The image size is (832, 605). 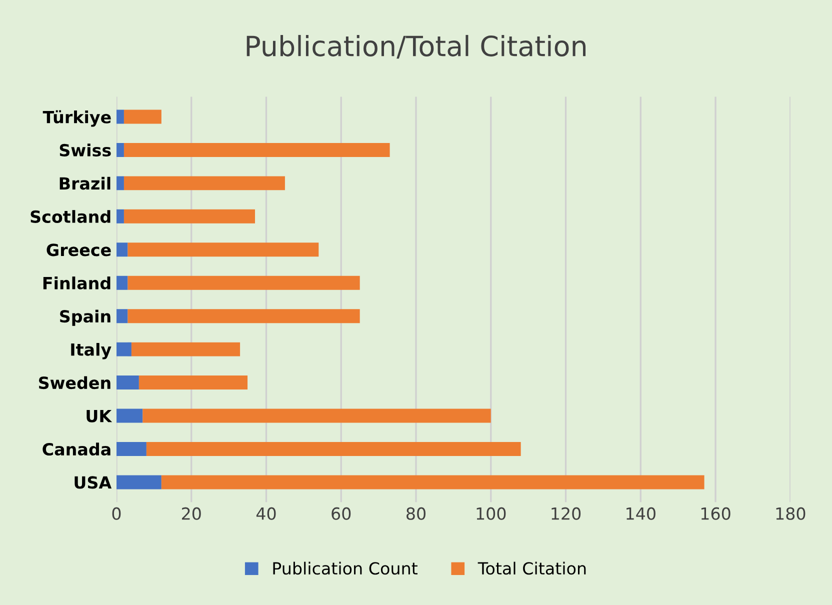 What do you see at coordinates (532, 568) in the screenshot?
I see `legend-label: Total Citation` at bounding box center [532, 568].